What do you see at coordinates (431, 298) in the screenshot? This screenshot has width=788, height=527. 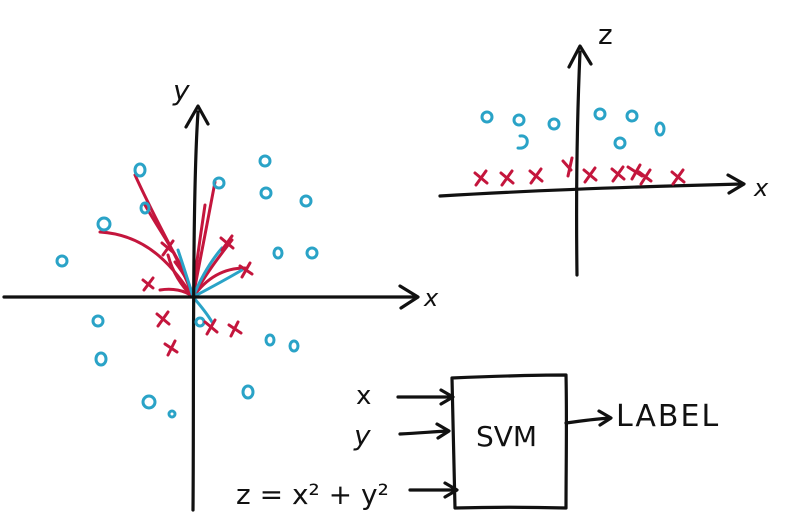 I see `left-x-axis-label: x` at bounding box center [431, 298].